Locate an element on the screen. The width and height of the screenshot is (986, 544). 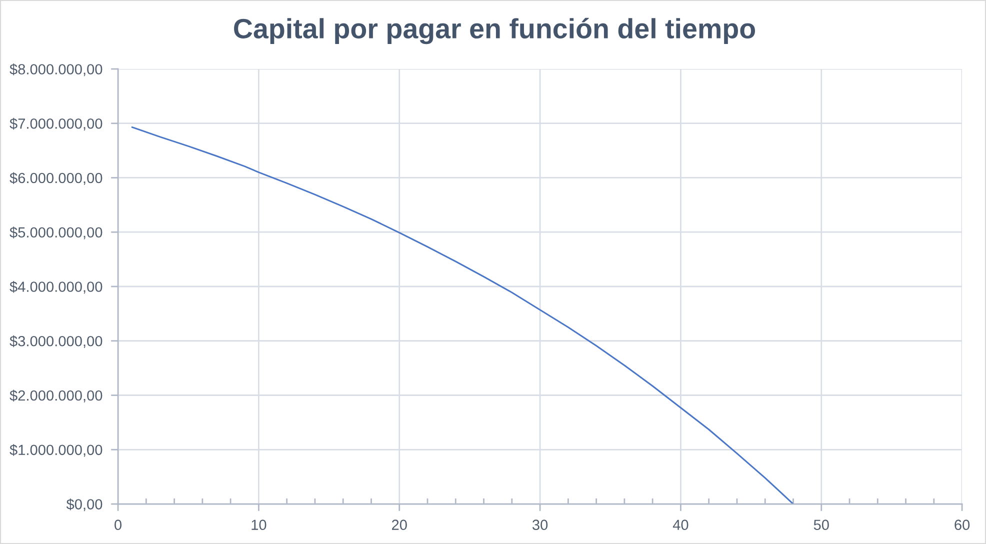
y-tick-label: $5.000.000,00 is located at coordinates (56, 233).